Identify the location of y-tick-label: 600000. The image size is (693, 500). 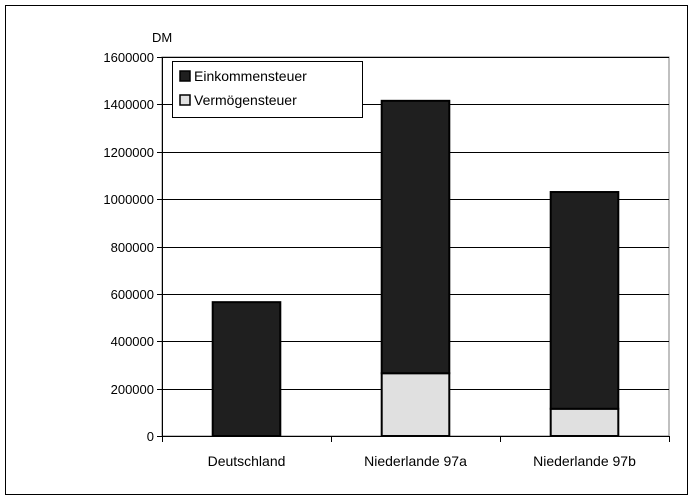
(132, 294).